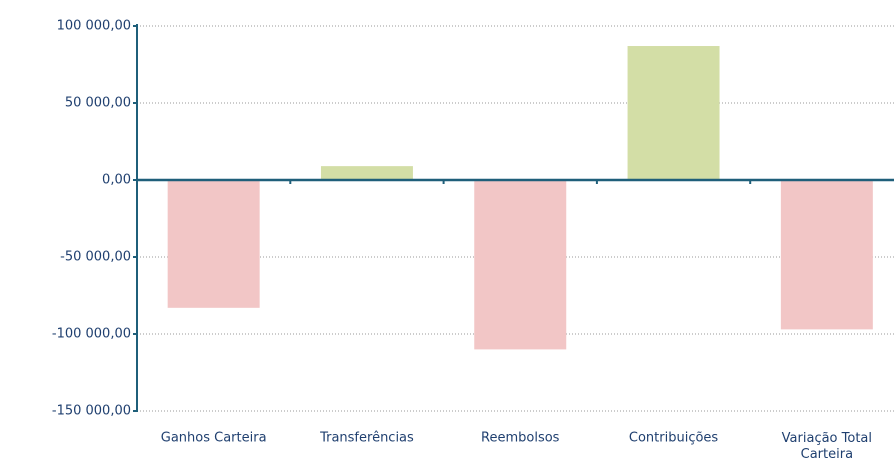 This screenshot has width=894, height=466. Describe the element at coordinates (91, 411) in the screenshot. I see `y-tick-label: -150 000,00` at that location.